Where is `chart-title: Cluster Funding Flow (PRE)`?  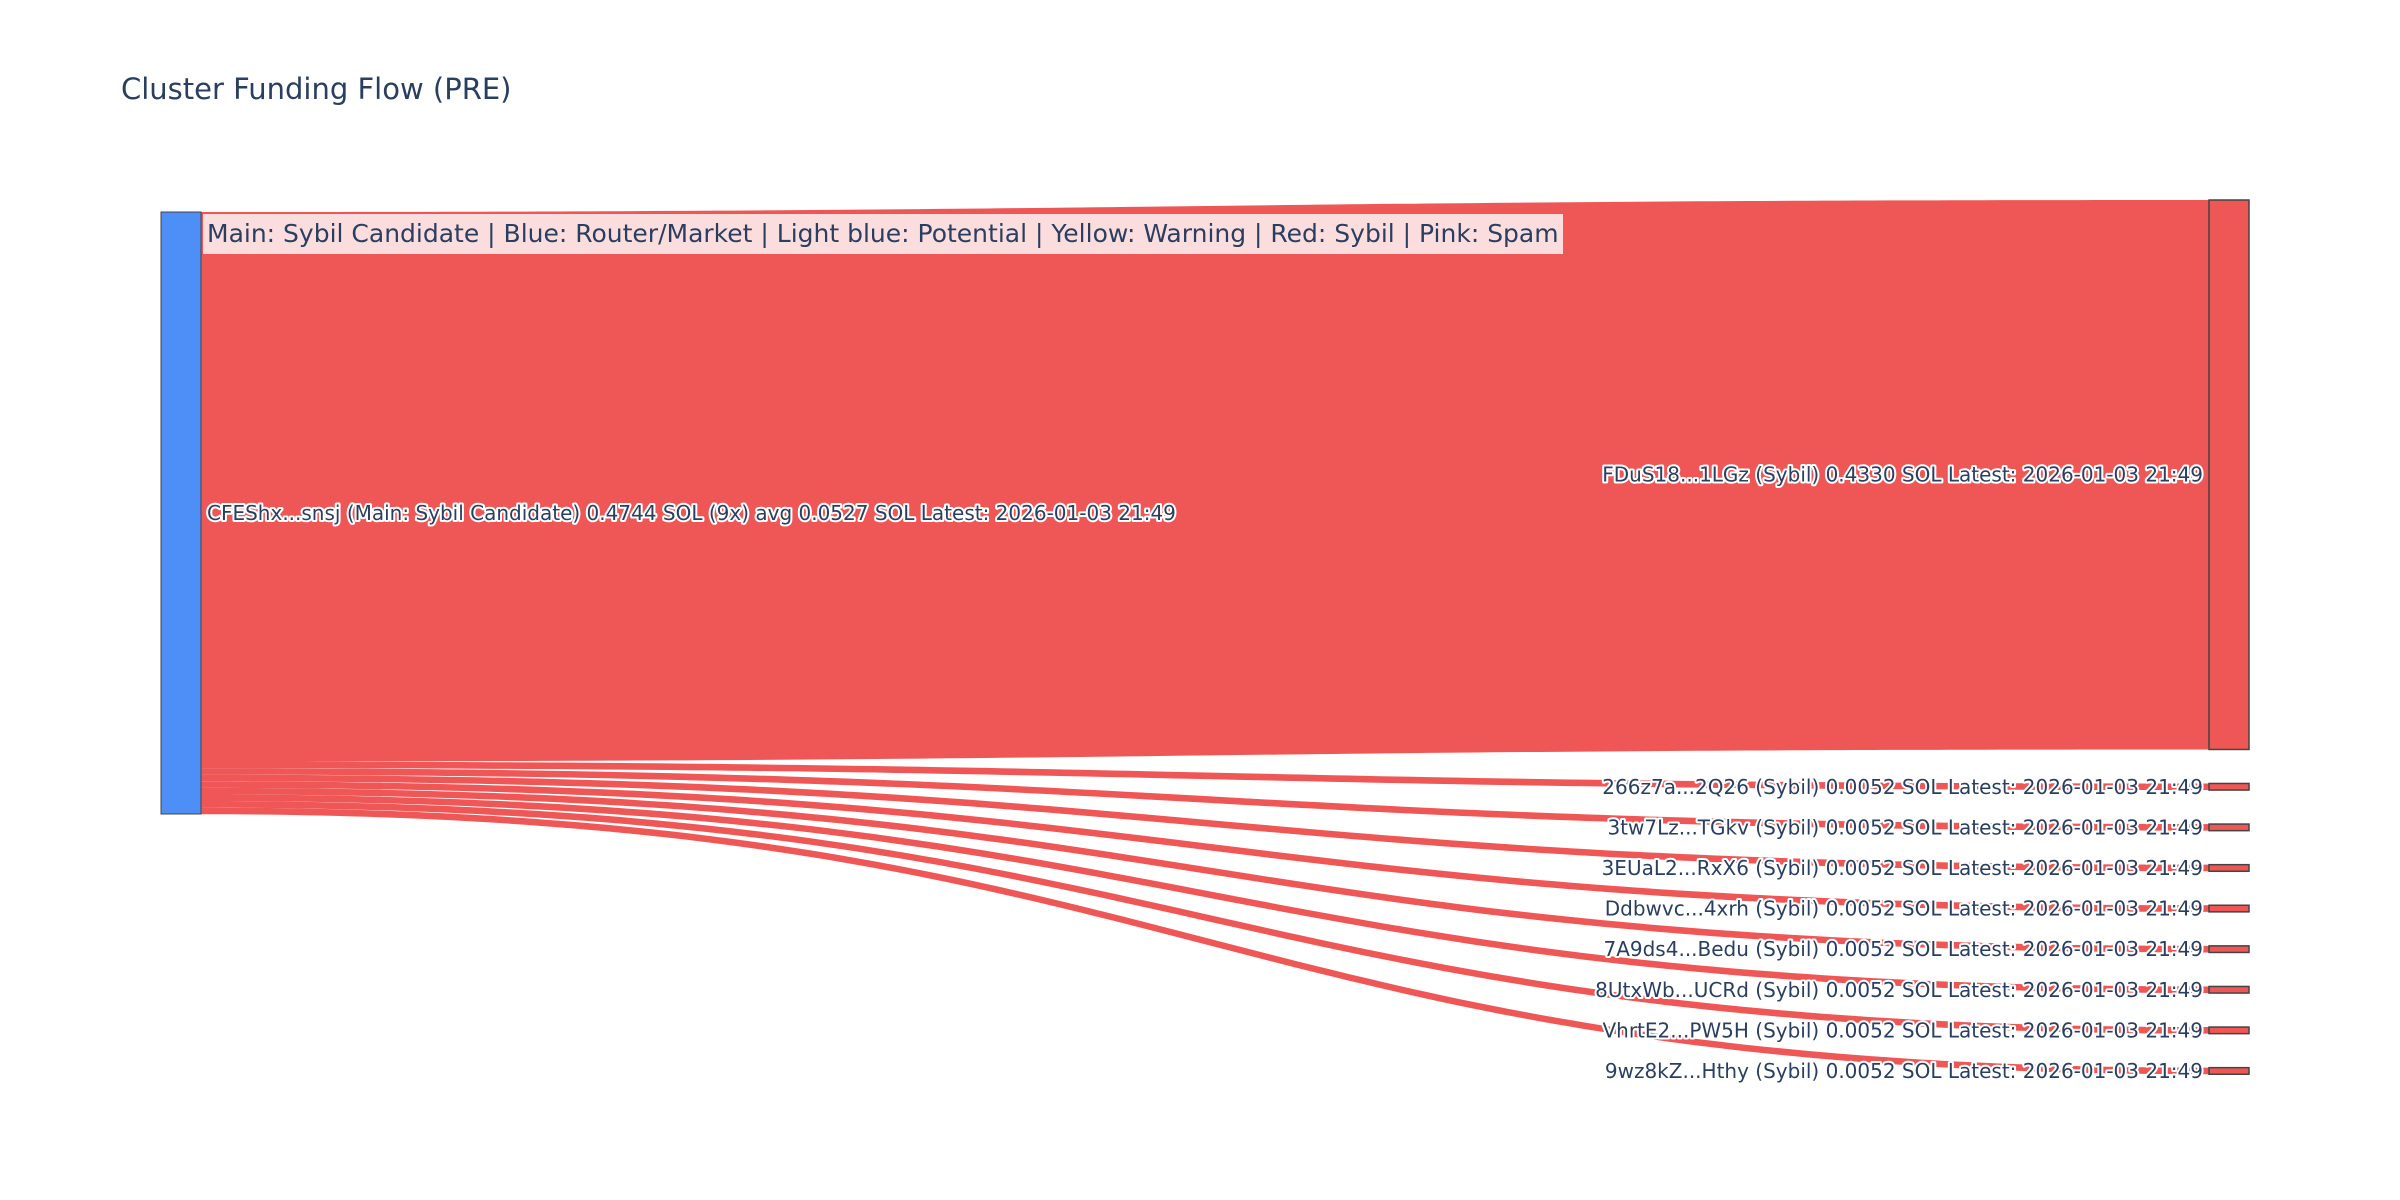
chart-title: Cluster Funding Flow (PRE) is located at coordinates (316, 89).